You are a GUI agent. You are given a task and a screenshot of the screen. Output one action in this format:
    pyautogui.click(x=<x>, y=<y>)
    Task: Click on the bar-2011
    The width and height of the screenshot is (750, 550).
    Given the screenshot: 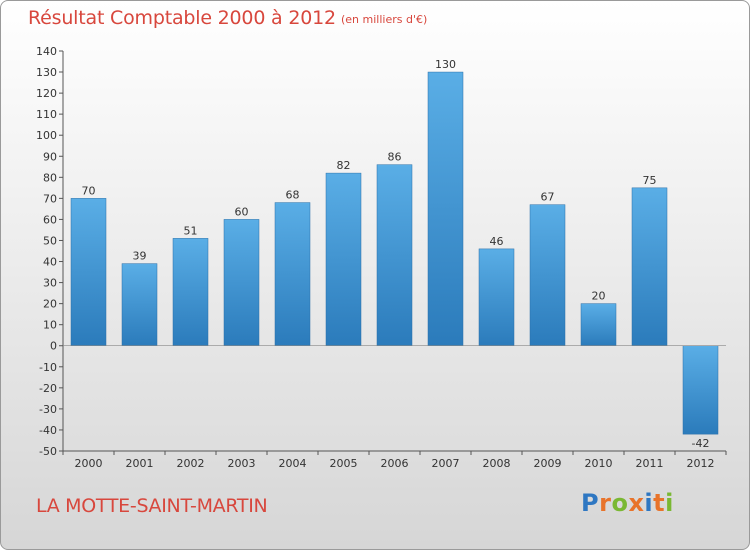 What is the action you would take?
    pyautogui.click(x=649, y=266)
    